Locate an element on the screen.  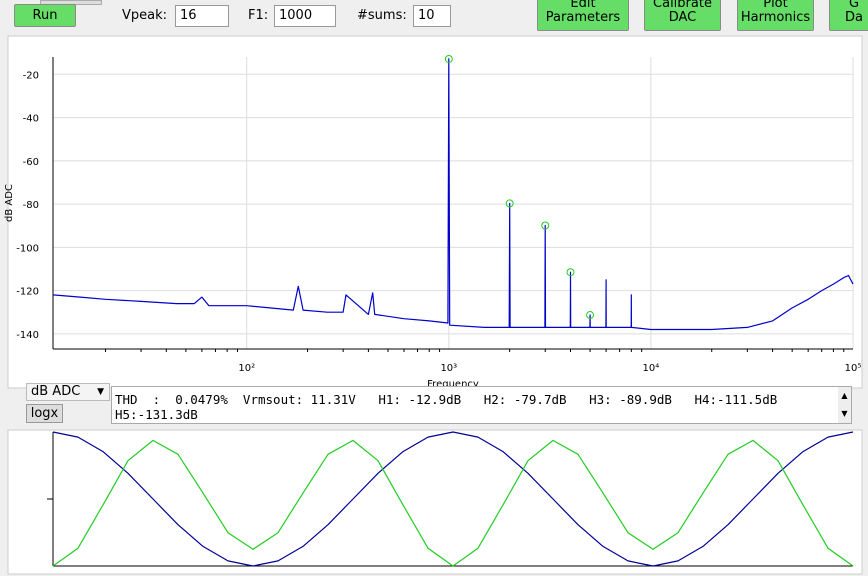
field-label: F1: is located at coordinates (258, 15).